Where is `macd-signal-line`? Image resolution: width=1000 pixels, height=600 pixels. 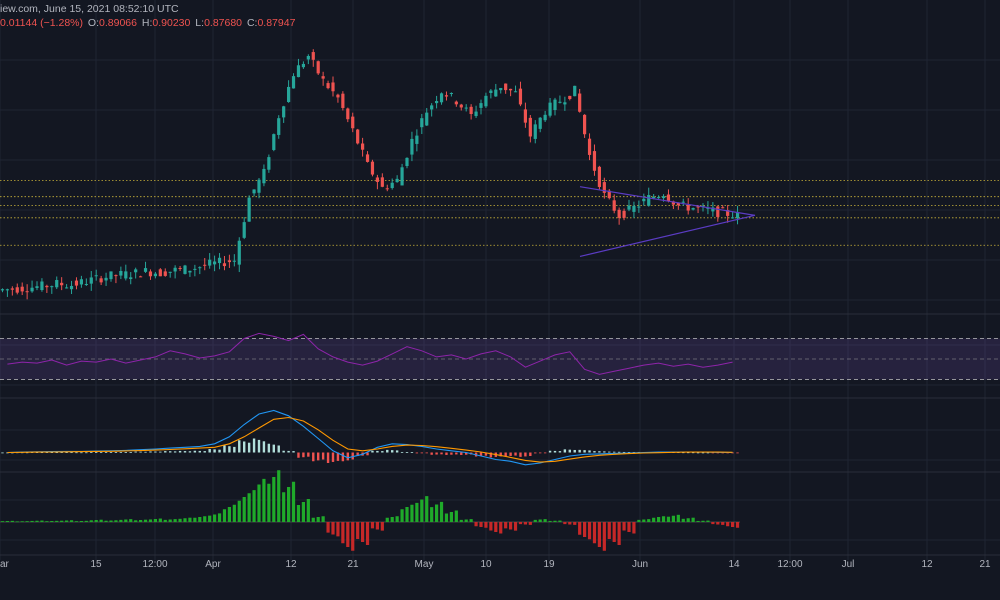
macd-signal-line is located at coordinates (370, 439).